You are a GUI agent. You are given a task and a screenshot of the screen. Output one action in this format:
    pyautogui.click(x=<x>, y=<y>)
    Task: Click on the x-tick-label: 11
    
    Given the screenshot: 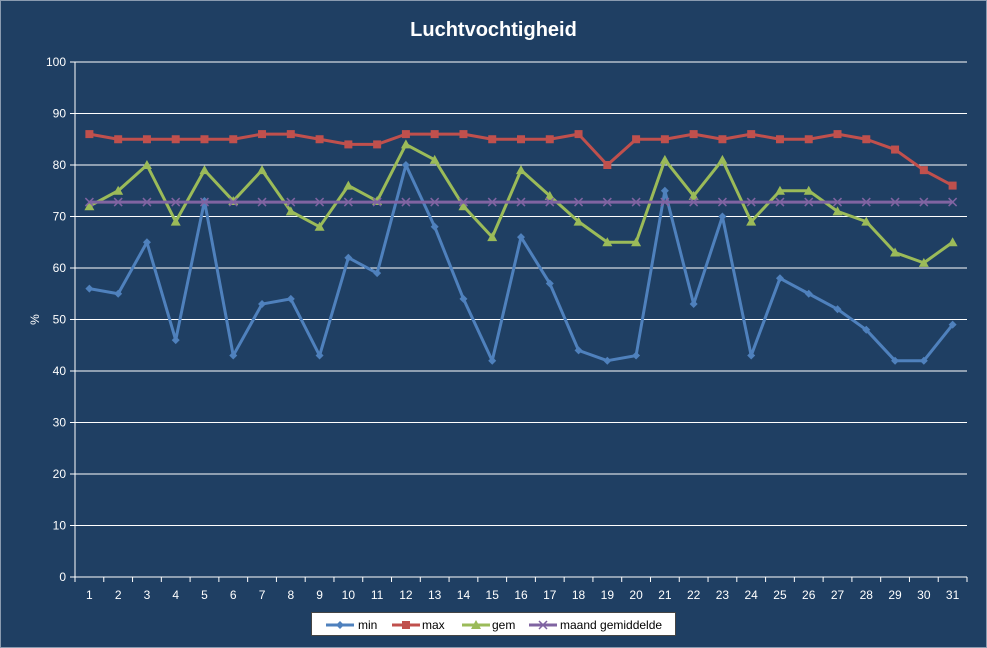 What is the action you would take?
    pyautogui.click(x=377, y=595)
    